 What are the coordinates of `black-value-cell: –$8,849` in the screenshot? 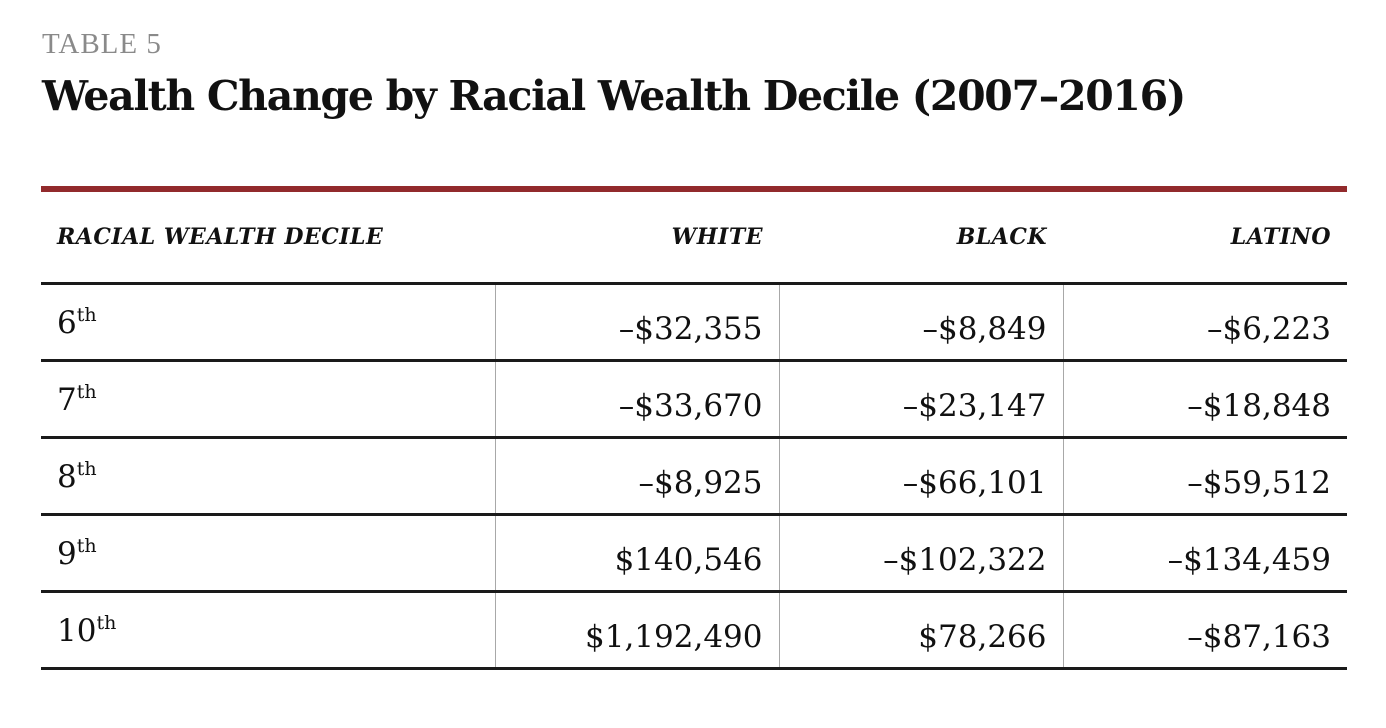 It's located at (920, 322).